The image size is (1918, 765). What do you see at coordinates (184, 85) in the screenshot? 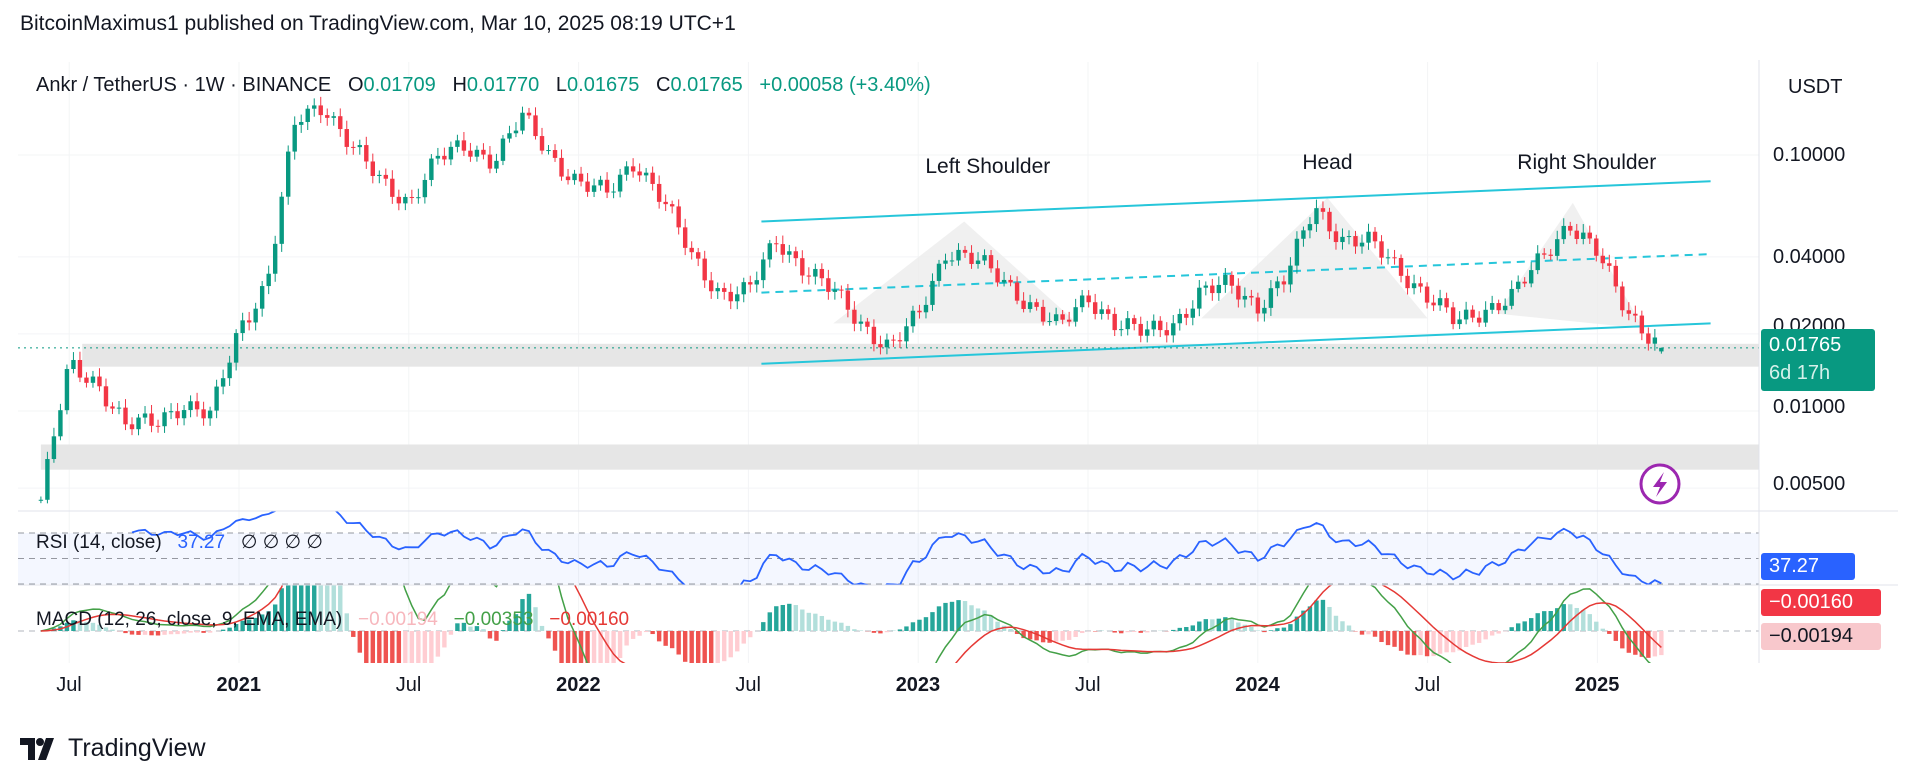
I see `symbol-title: Ankr / TetherUS · 1W · BINANCE` at bounding box center [184, 85].